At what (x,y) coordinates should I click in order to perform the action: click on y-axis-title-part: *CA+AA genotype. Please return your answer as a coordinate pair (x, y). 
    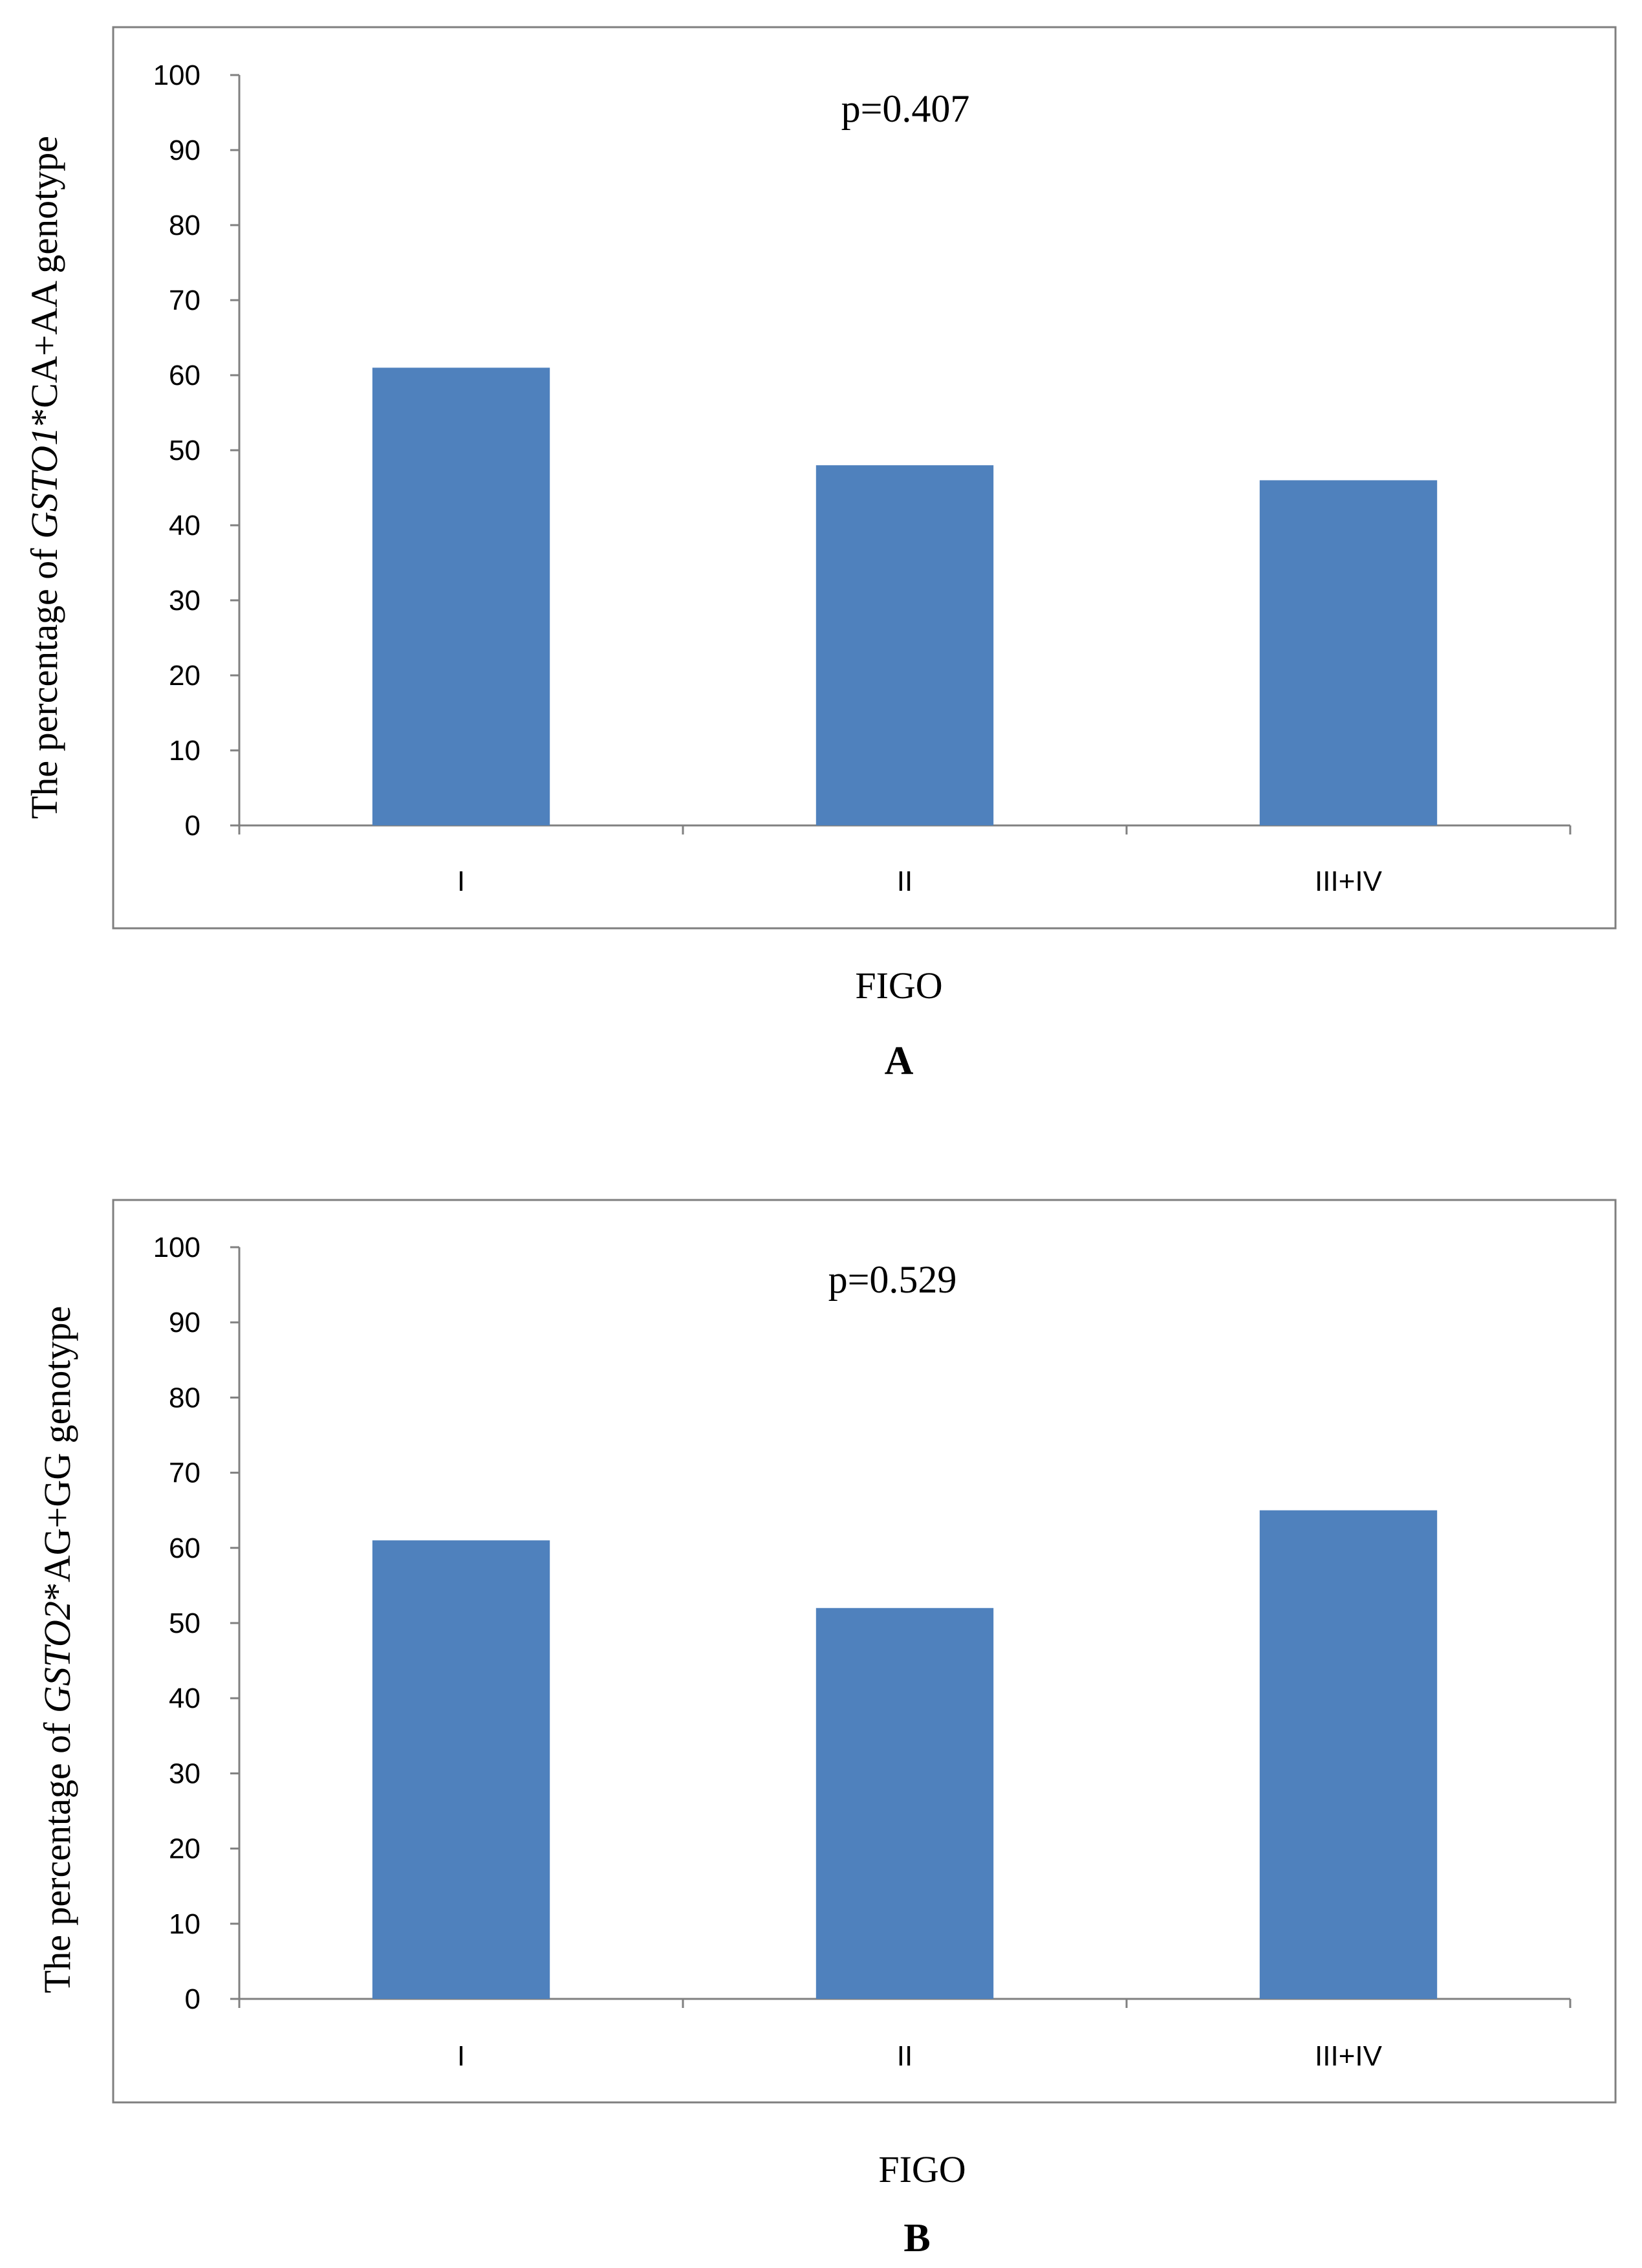
    Looking at the image, I should click on (44, 281).